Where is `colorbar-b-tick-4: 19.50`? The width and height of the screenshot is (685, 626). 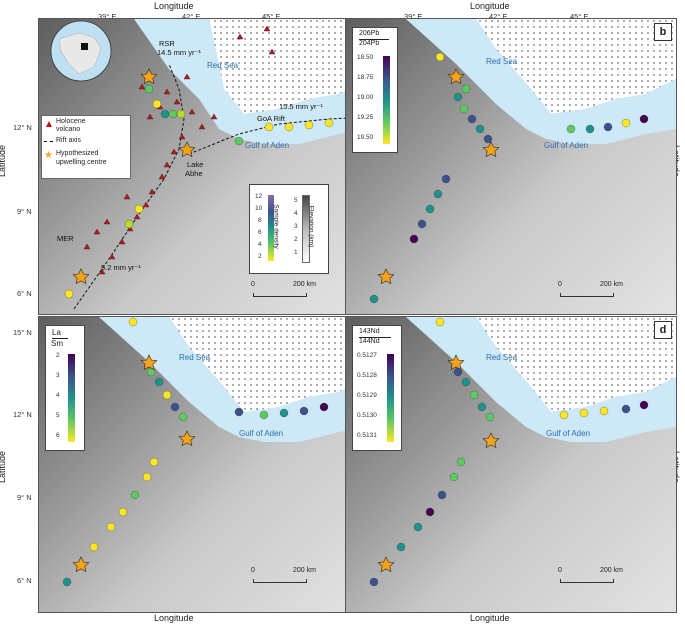 colorbar-b-tick-4: 19.50 is located at coordinates (365, 137).